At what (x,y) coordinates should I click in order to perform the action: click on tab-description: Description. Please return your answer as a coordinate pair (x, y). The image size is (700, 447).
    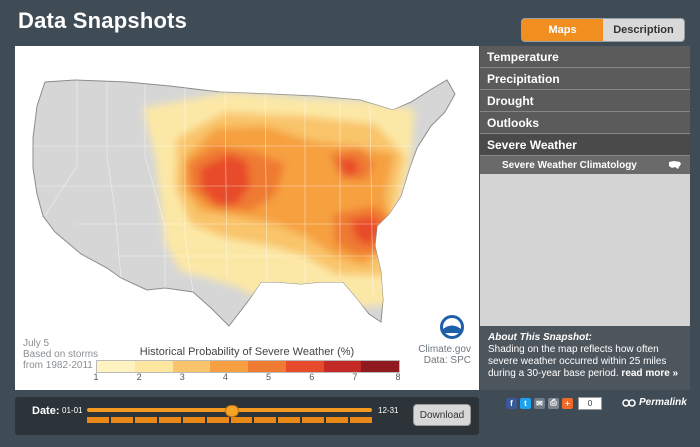
    Looking at the image, I should click on (643, 30).